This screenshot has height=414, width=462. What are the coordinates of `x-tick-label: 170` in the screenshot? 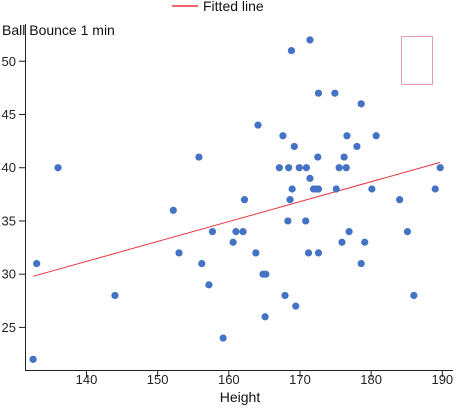 It's located at (300, 379).